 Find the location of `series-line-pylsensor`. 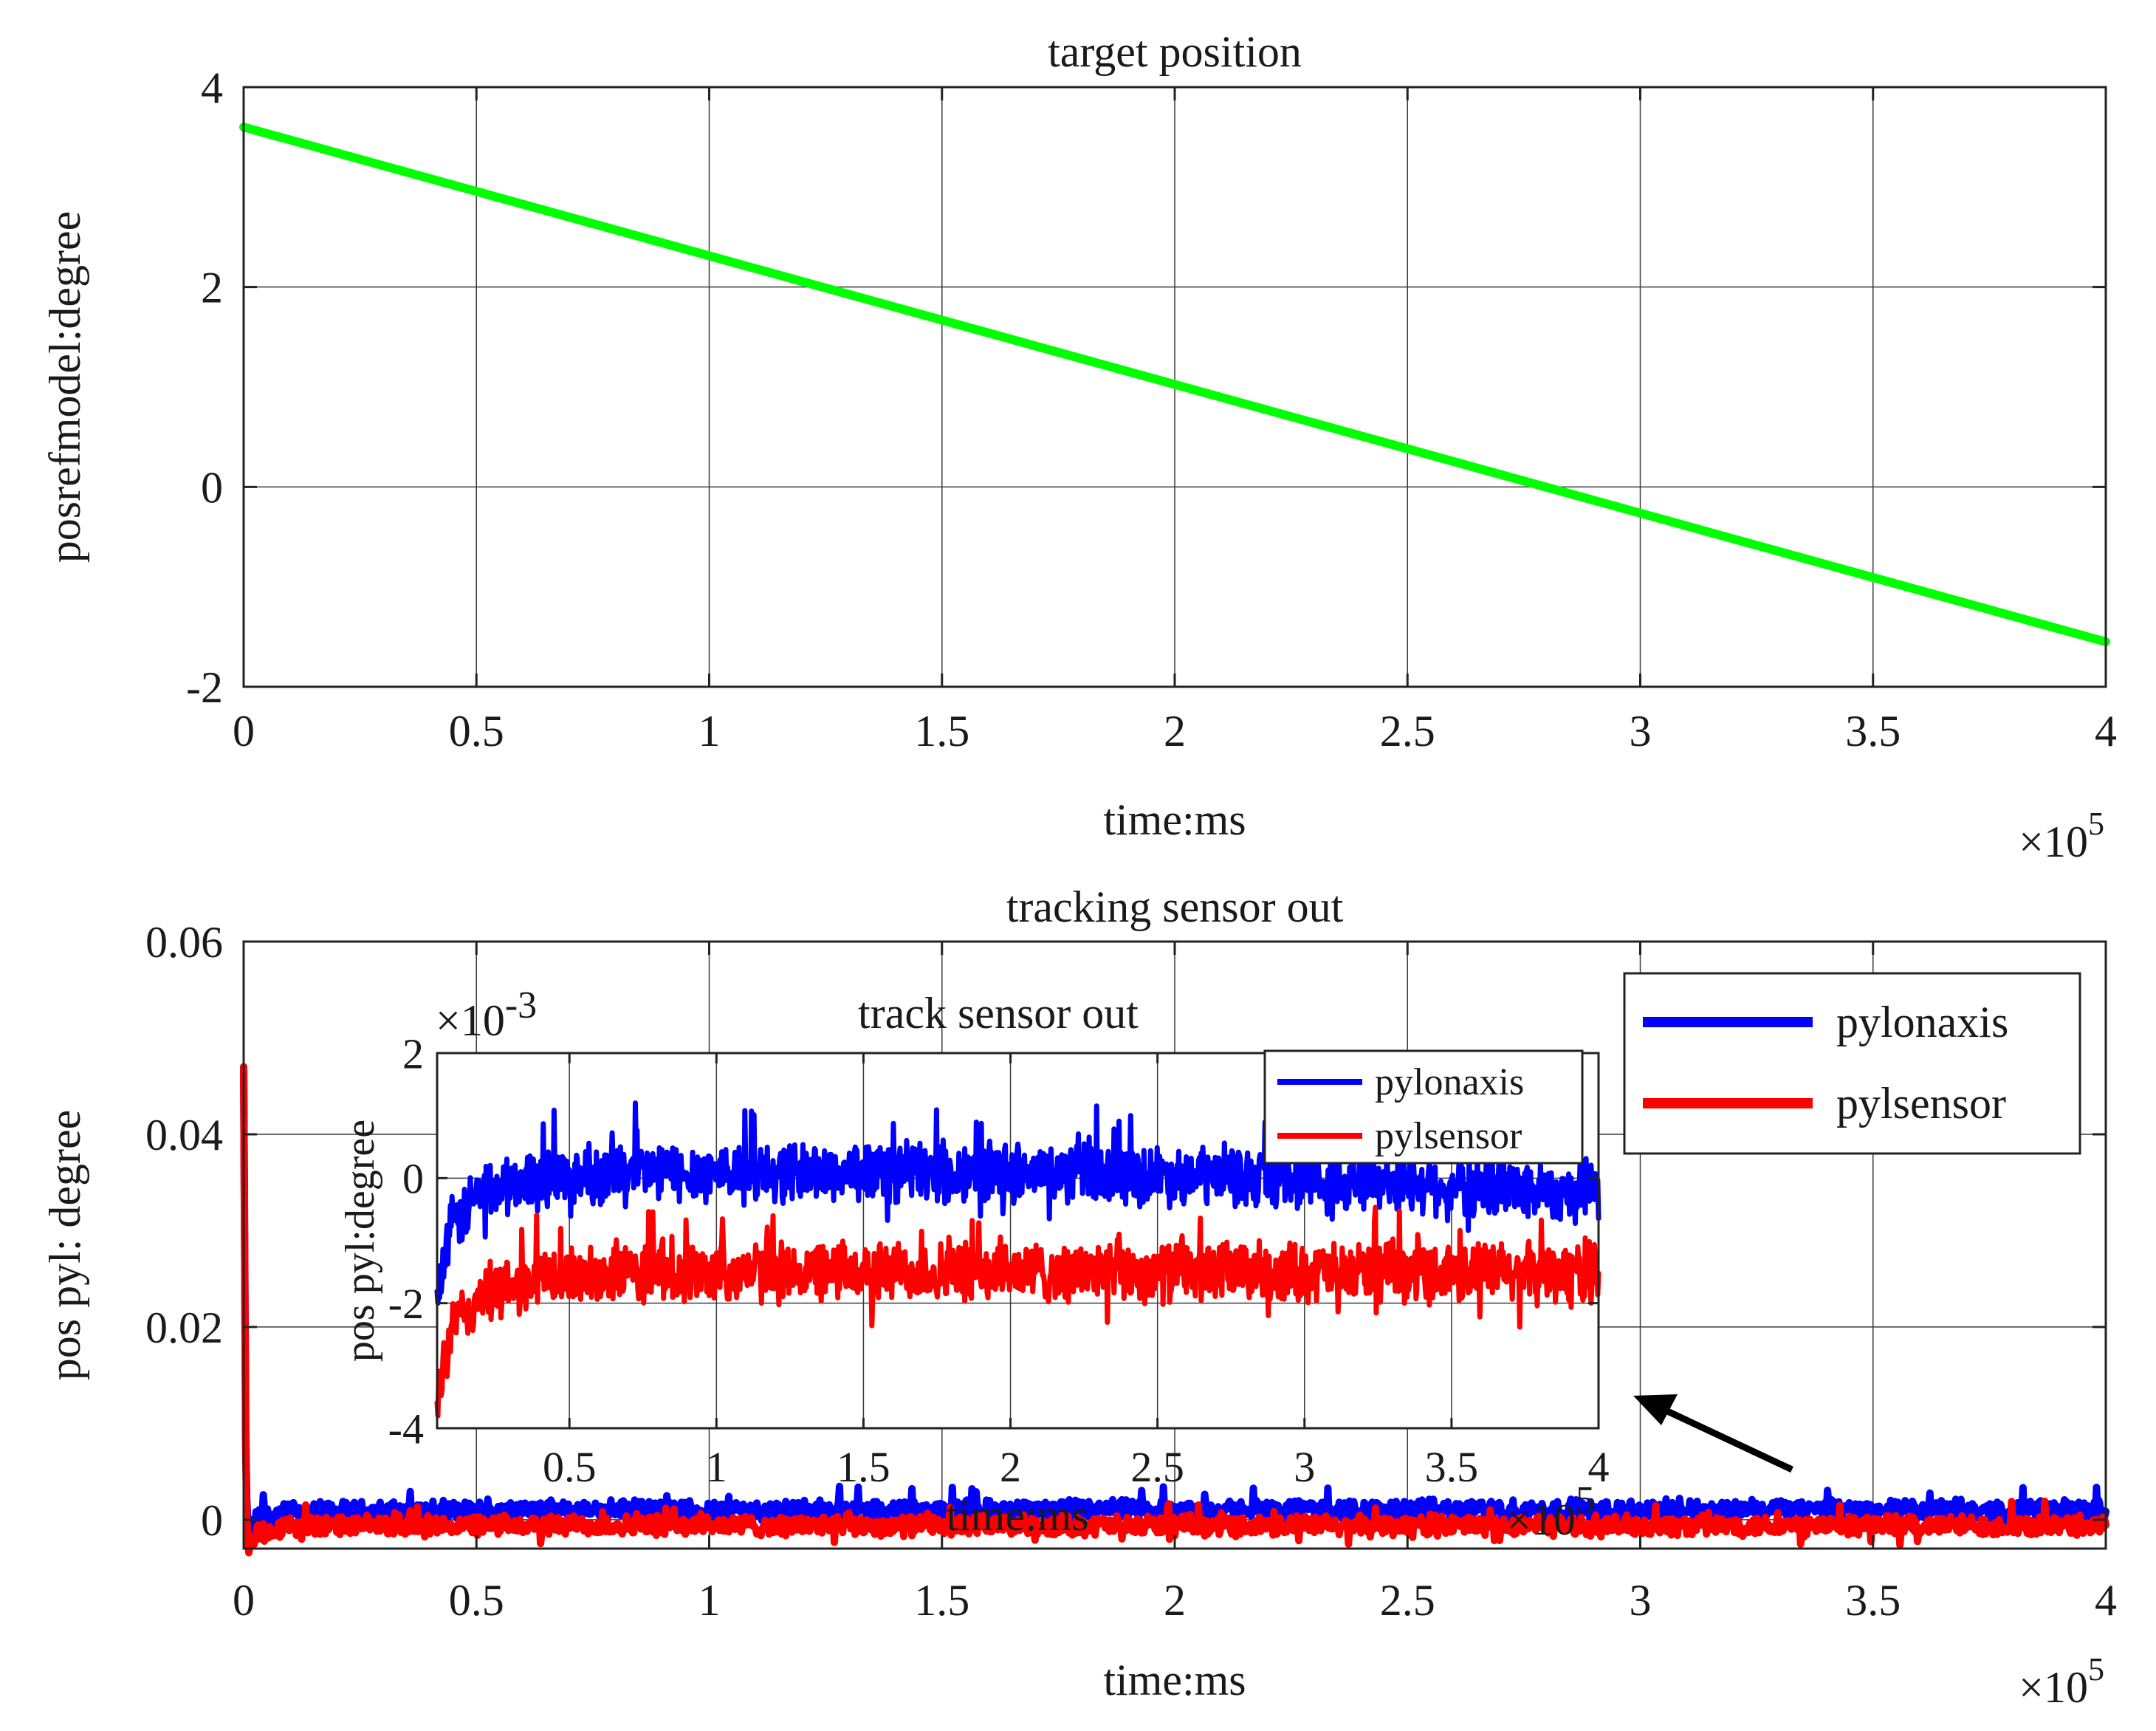

series-line-pylsensor is located at coordinates (1017, 1311).